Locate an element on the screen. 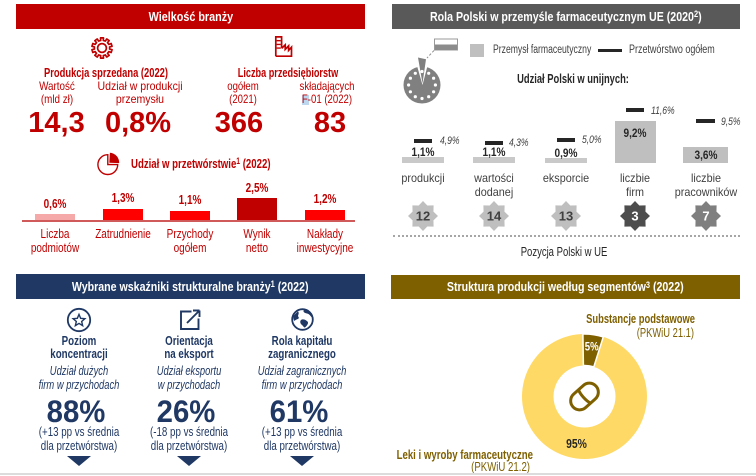 This screenshot has width=756, height=476. svg-text: 3 is located at coordinates (634, 216).